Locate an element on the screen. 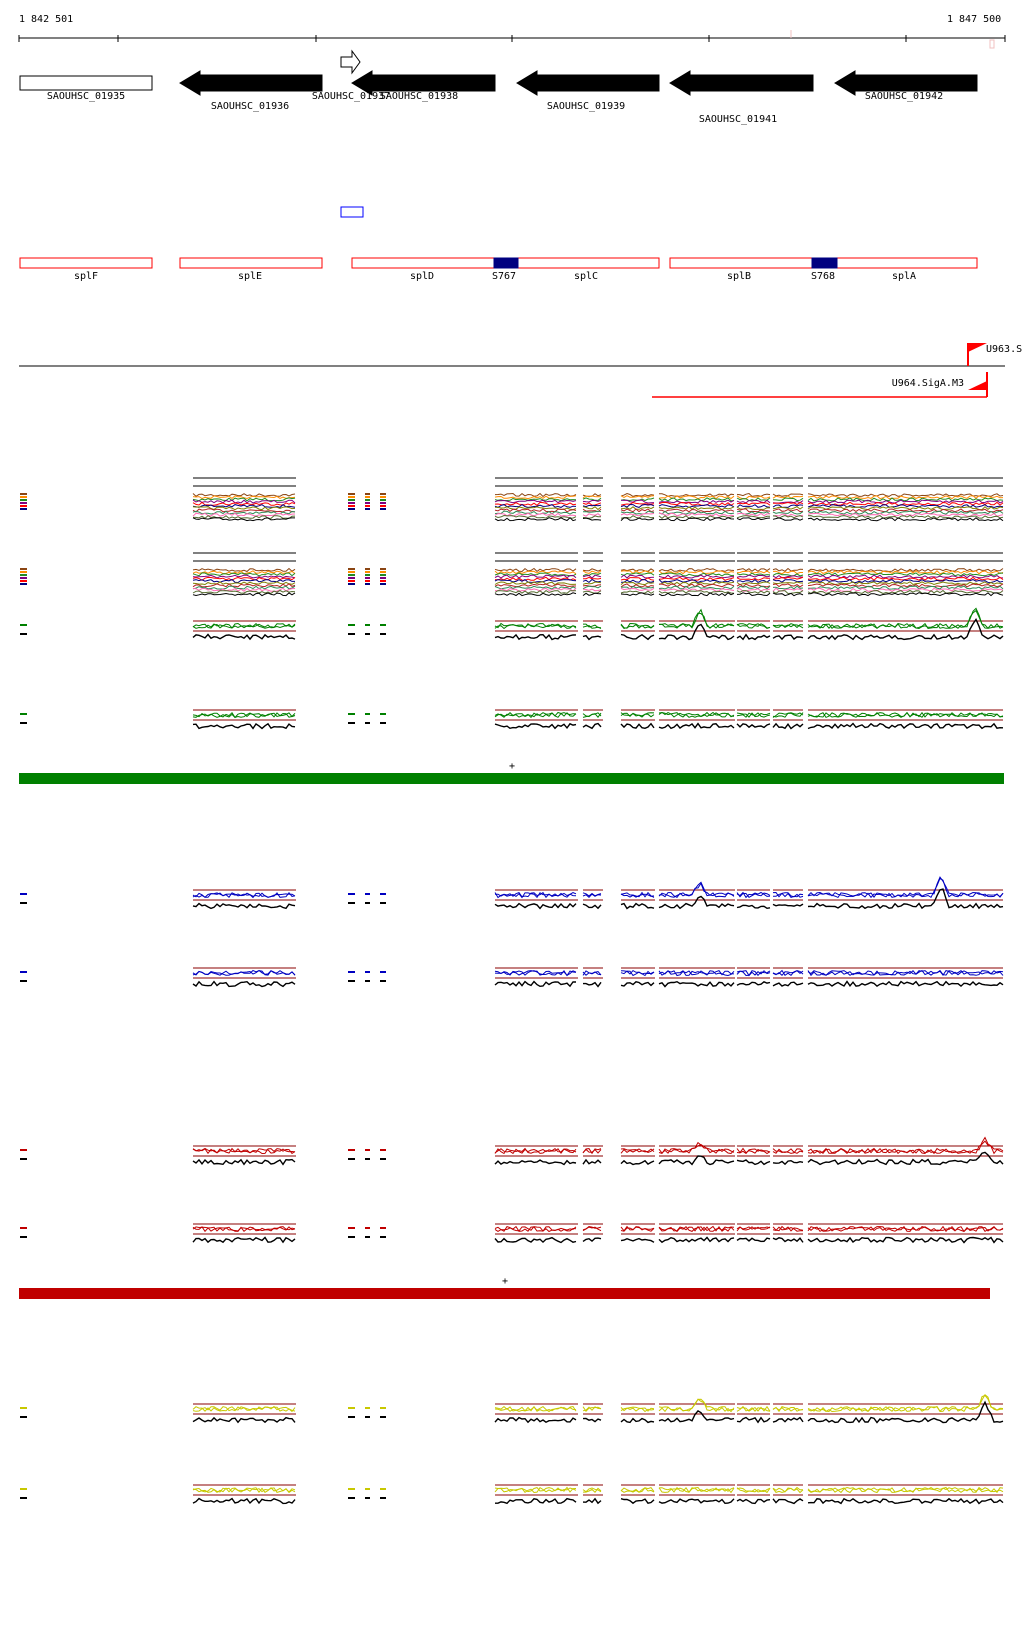 This screenshot has width=1024, height=1640. promoter-label: U964.SigA.M3 is located at coordinates (928, 383).